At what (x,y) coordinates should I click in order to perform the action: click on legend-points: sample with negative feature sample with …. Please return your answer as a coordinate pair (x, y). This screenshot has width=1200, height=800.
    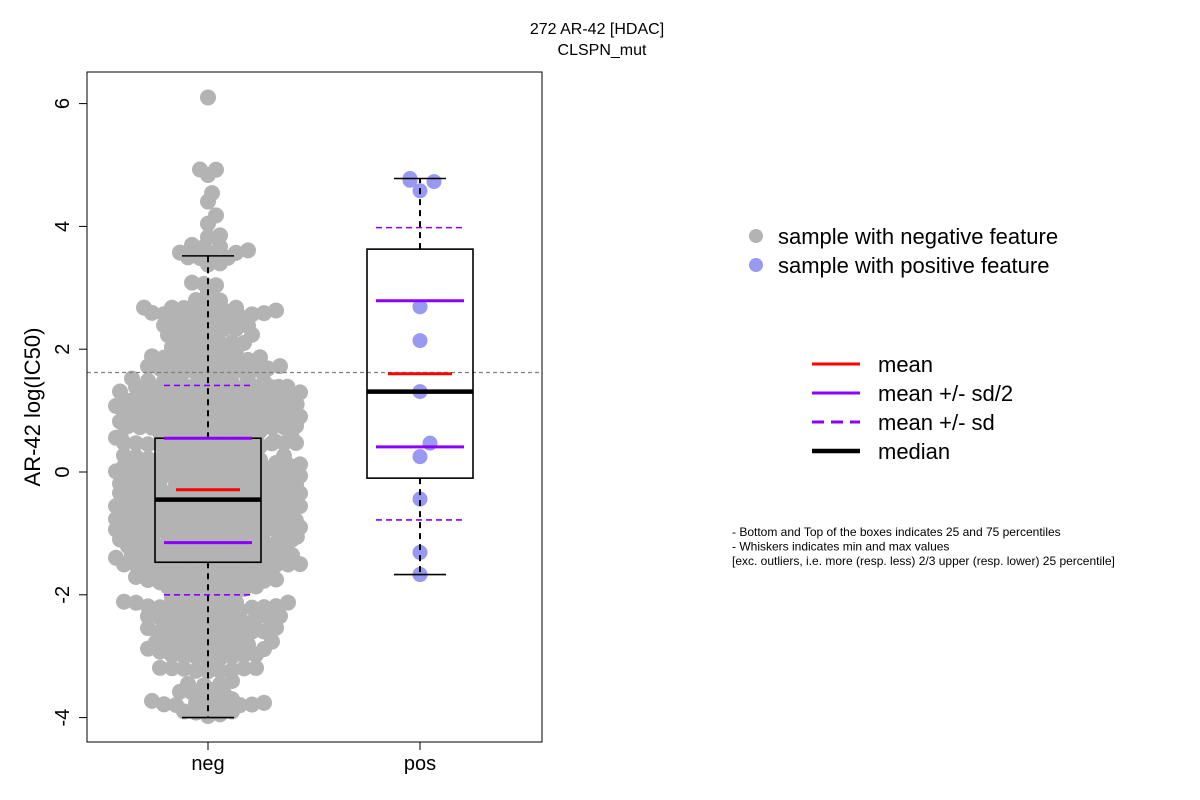
    Looking at the image, I should click on (903, 251).